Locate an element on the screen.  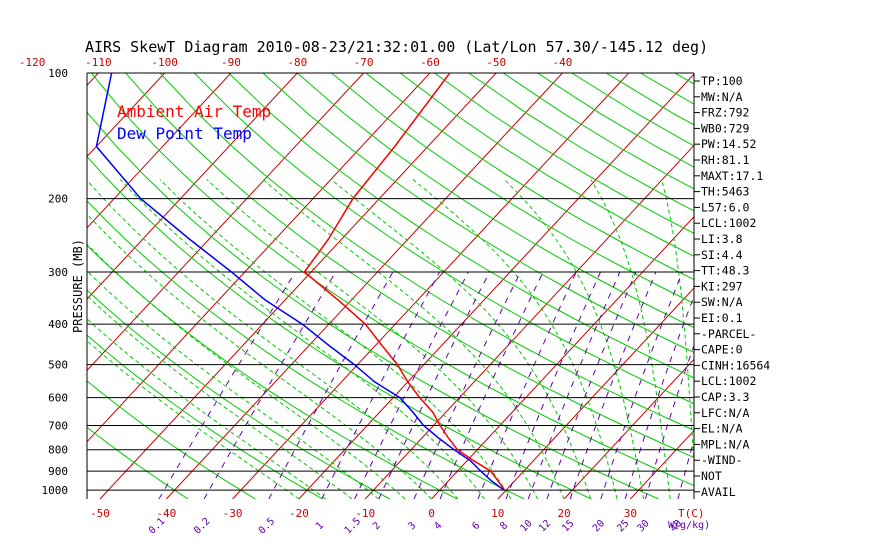
pressure-tick-label: 500 is located at coordinates (58, 365).